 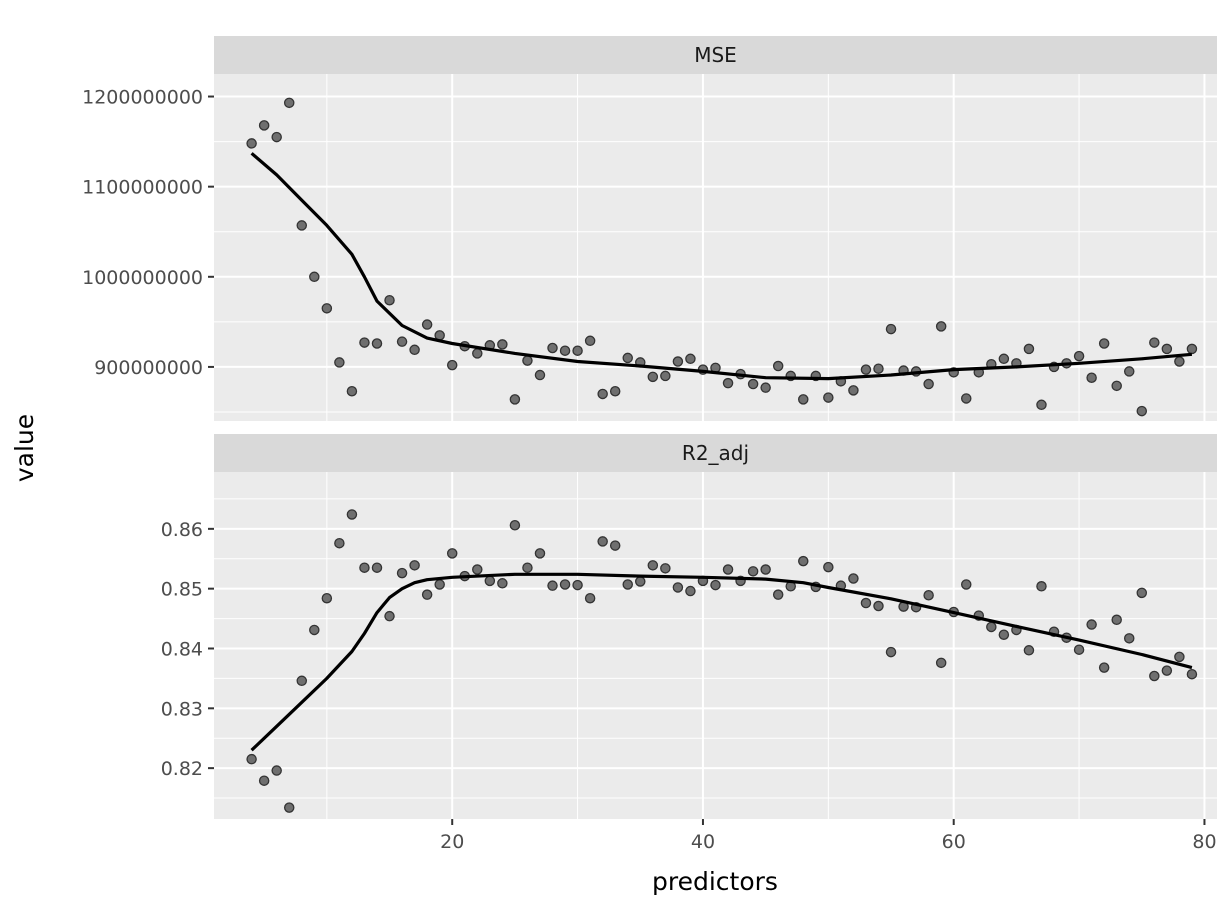 What do you see at coordinates (182, 769) in the screenshot?
I see `y-tick-label: 0.82` at bounding box center [182, 769].